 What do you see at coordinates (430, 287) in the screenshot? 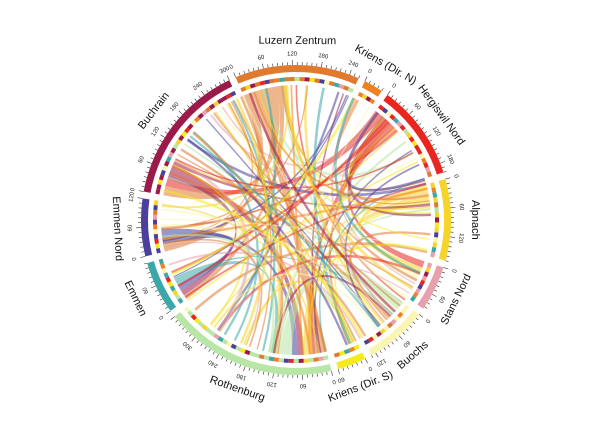
I see `sector-band-stans-nord` at bounding box center [430, 287].